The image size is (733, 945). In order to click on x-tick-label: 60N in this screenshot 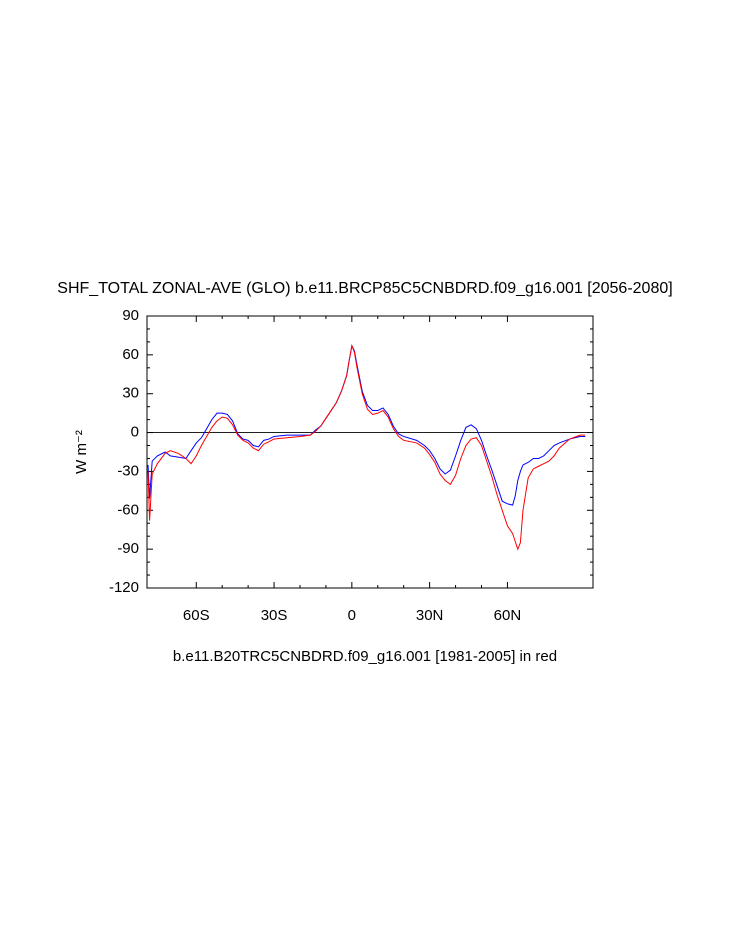, I will do `click(508, 615)`.